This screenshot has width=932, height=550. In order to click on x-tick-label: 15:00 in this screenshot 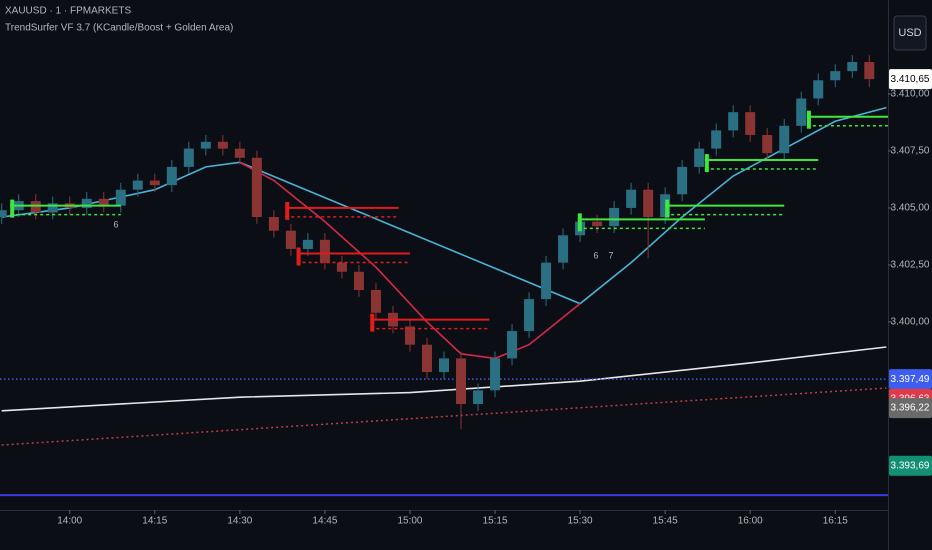, I will do `click(409, 521)`.